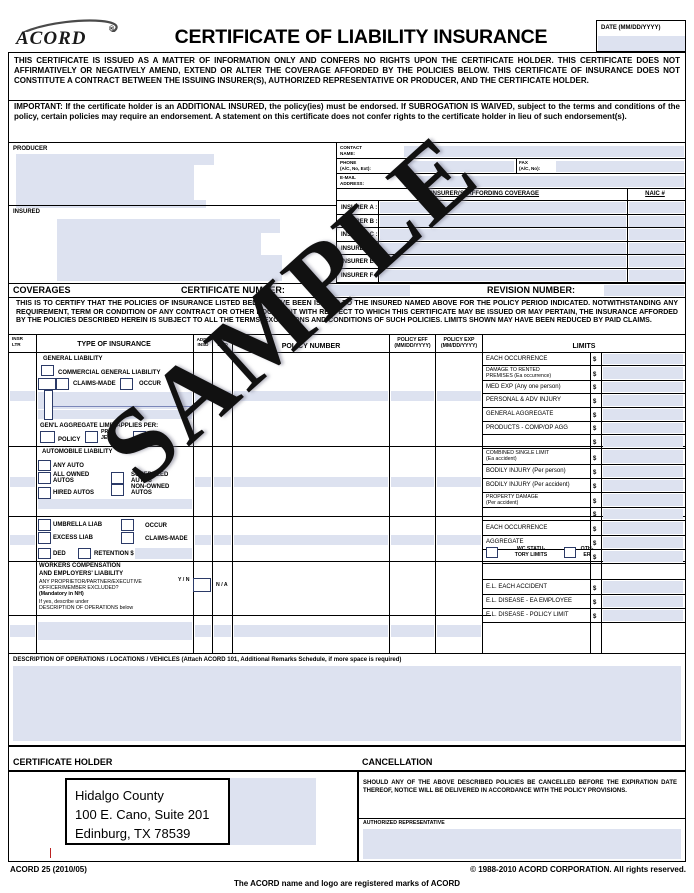 This screenshot has height=893, width=694. What do you see at coordinates (48, 405) in the screenshot?
I see `checkbox-general-liability-tall` at bounding box center [48, 405].